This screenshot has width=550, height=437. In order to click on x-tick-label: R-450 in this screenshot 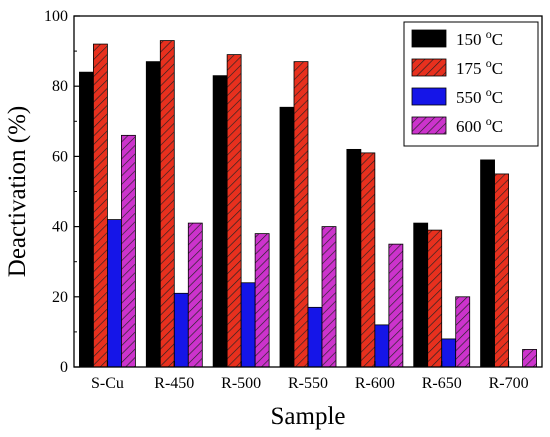, I will do `click(174, 383)`.